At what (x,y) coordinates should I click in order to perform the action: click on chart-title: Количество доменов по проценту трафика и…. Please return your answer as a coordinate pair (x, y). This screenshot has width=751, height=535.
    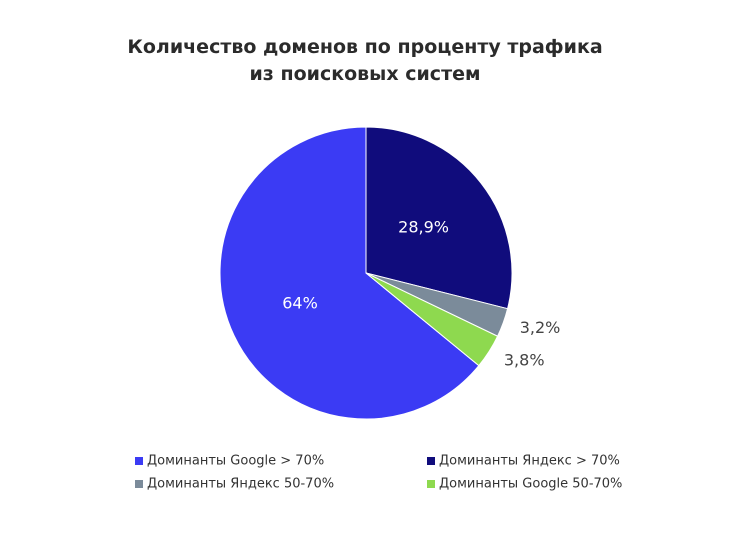
    Looking at the image, I should click on (365, 60).